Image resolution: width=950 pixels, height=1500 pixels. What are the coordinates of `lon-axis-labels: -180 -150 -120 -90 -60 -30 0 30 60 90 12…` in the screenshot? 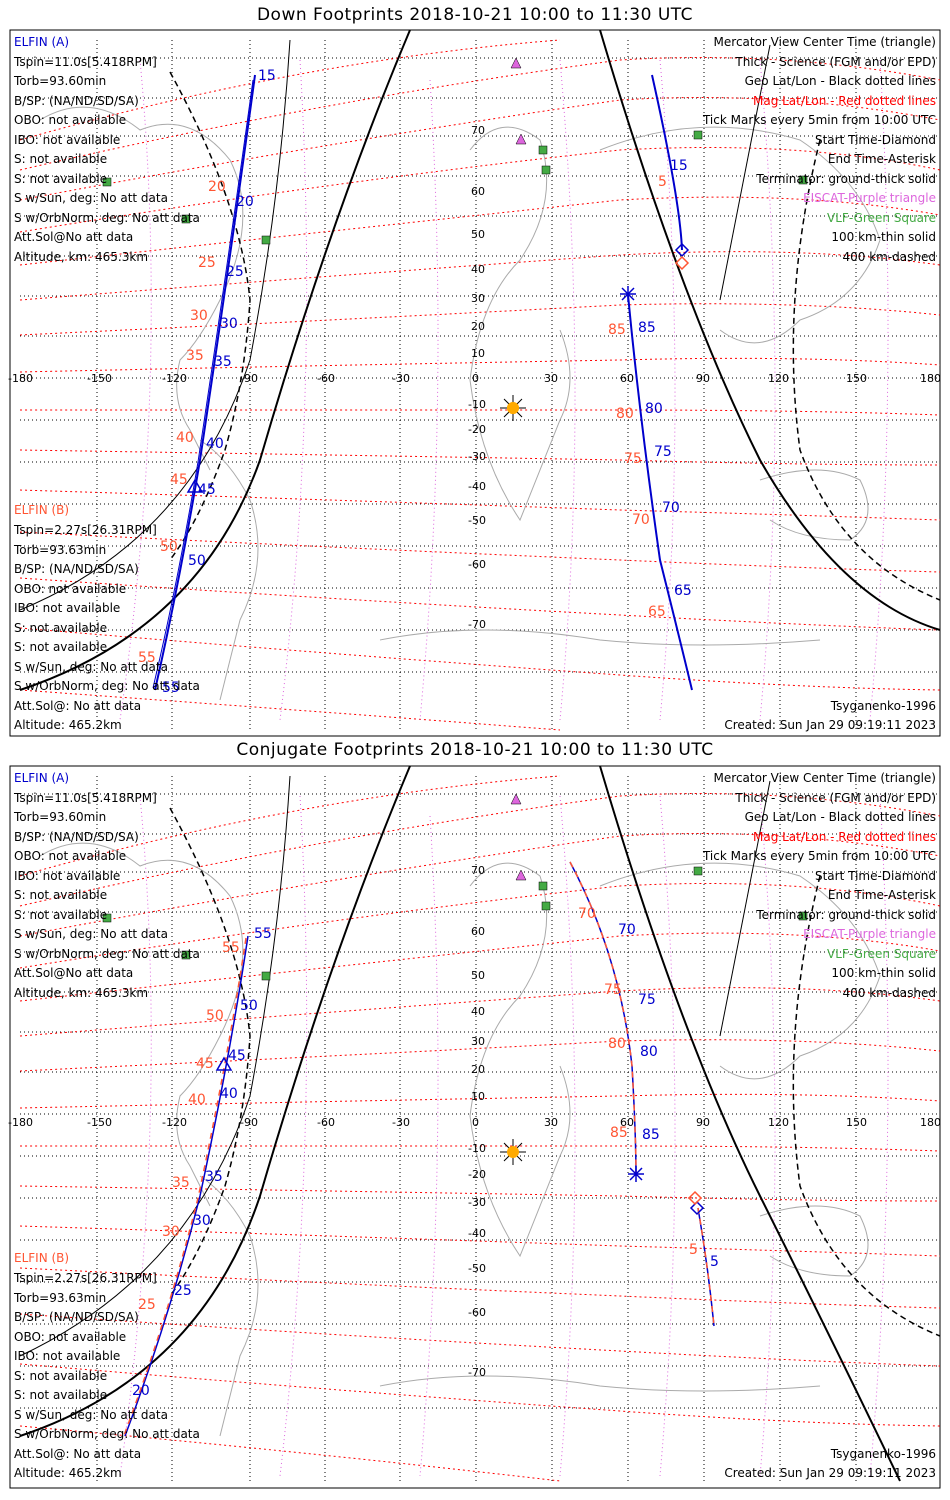 It's located at (474, 378).